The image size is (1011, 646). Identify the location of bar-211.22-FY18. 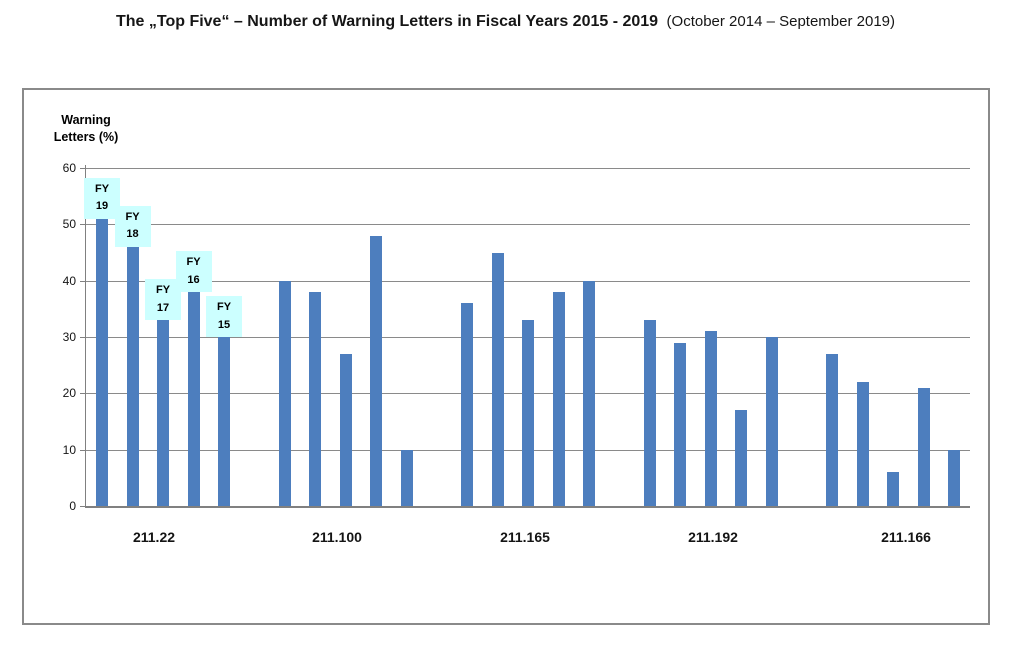
(132, 376).